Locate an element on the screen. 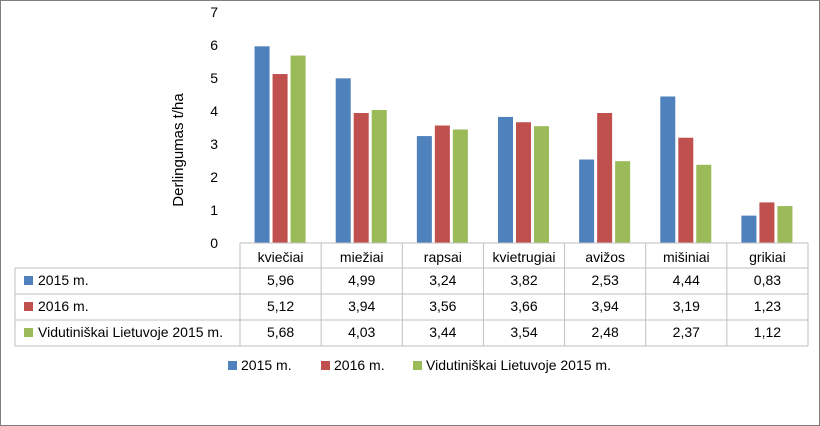 Image resolution: width=820 pixels, height=426 pixels. series-name: Vidutiniškai Lietuvoje 2015 m. is located at coordinates (130, 332).